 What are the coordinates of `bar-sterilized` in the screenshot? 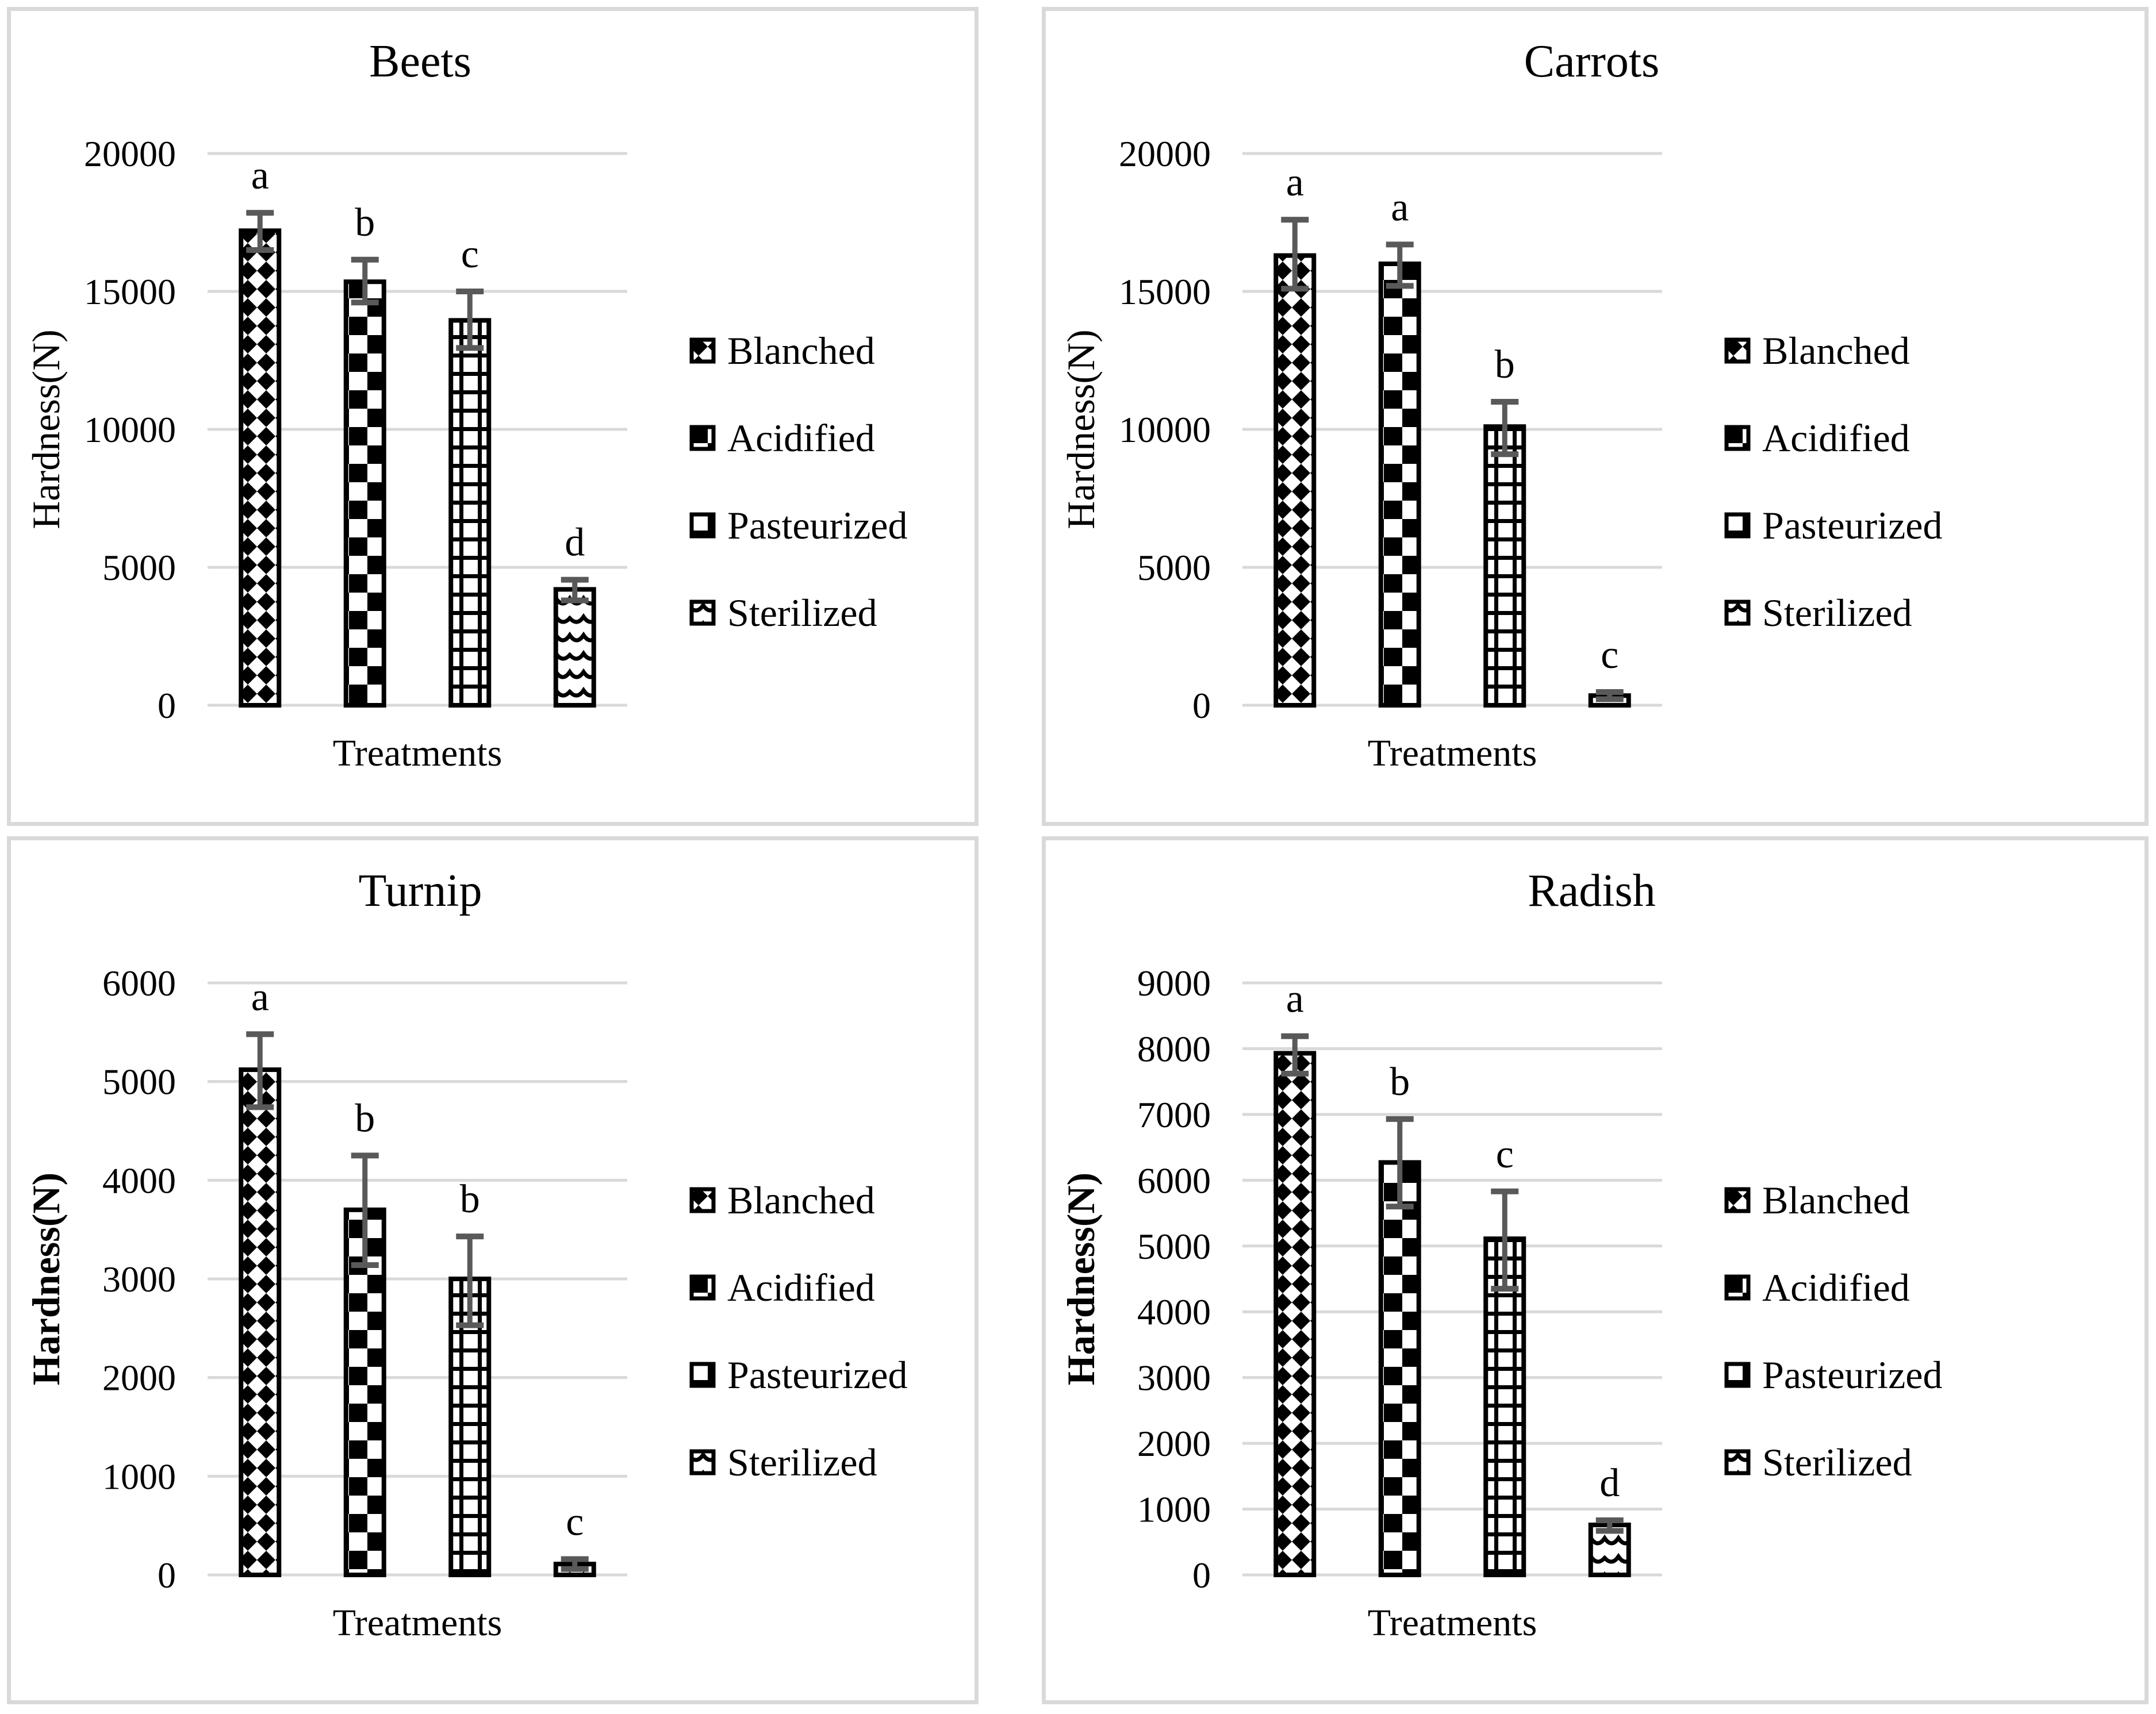 It's located at (574, 647).